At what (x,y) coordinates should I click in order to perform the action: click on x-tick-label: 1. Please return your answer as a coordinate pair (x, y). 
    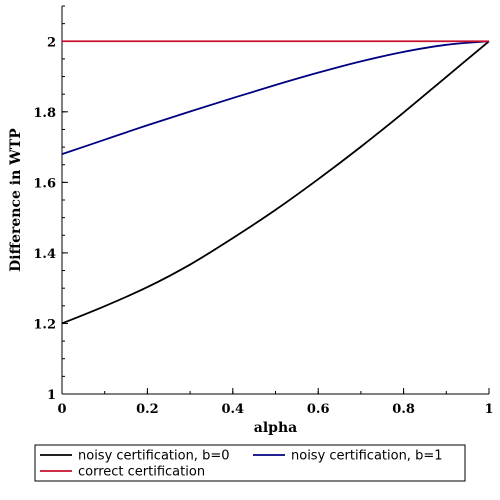
    Looking at the image, I should click on (488, 409).